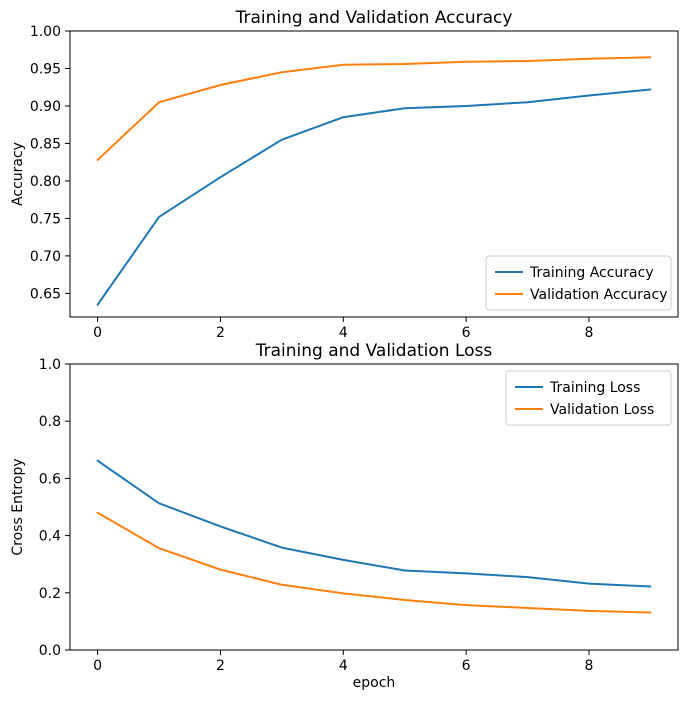  I want to click on legend: Training Loss Validation Loss, so click(588, 398).